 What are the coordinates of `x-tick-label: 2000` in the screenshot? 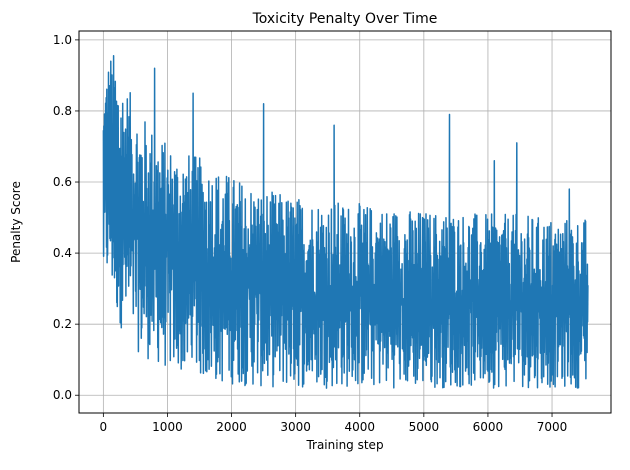 It's located at (231, 427).